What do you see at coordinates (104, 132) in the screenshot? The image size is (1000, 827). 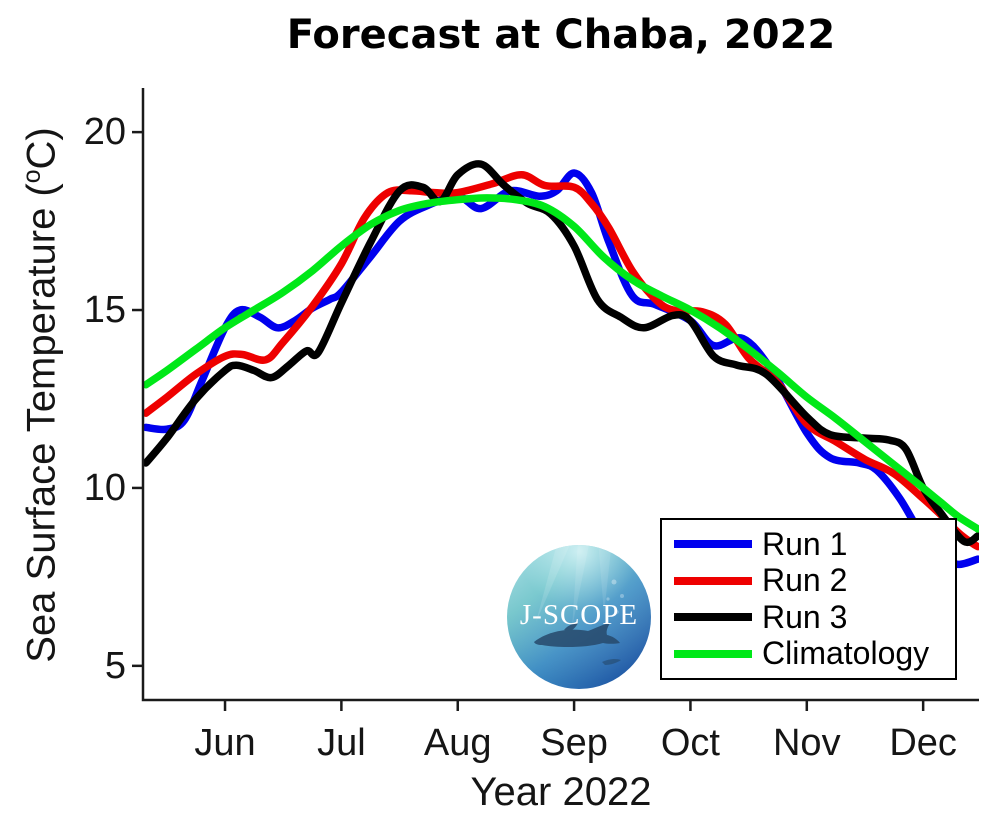 I see `y-tick-label: 20` at bounding box center [104, 132].